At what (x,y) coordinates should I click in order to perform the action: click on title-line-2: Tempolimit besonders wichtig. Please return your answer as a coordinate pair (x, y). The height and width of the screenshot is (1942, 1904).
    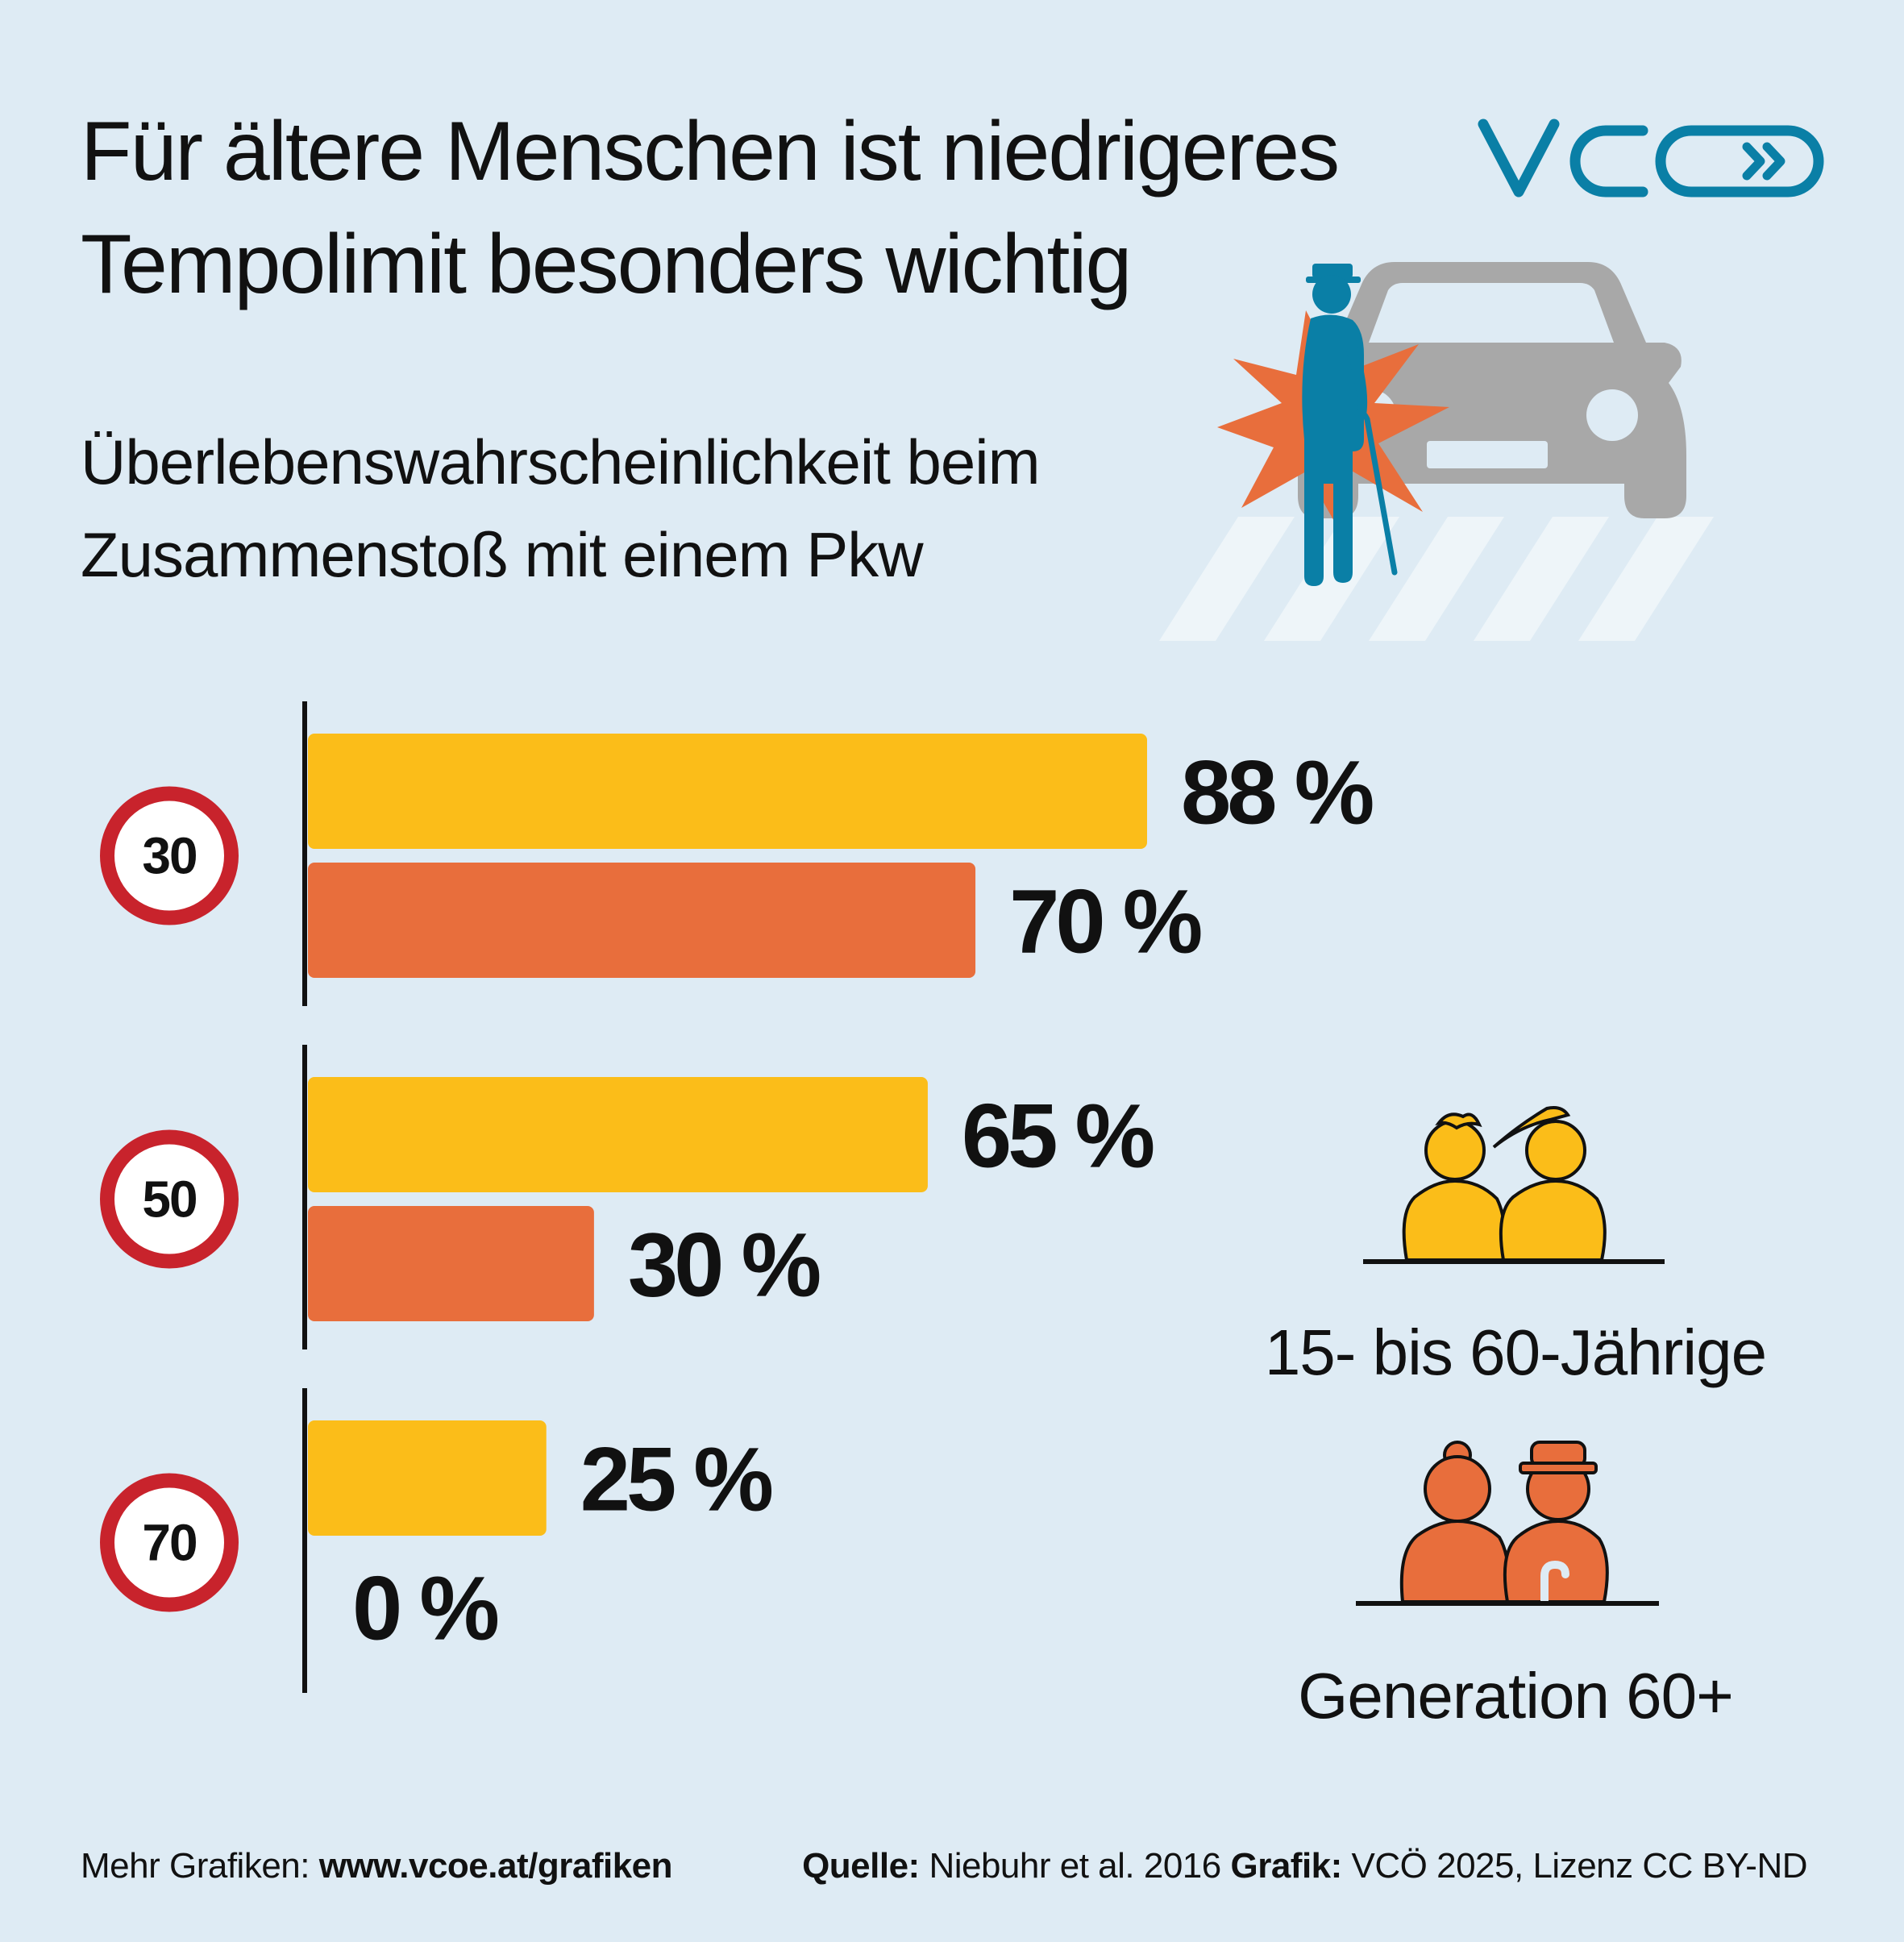
    Looking at the image, I should click on (606, 264).